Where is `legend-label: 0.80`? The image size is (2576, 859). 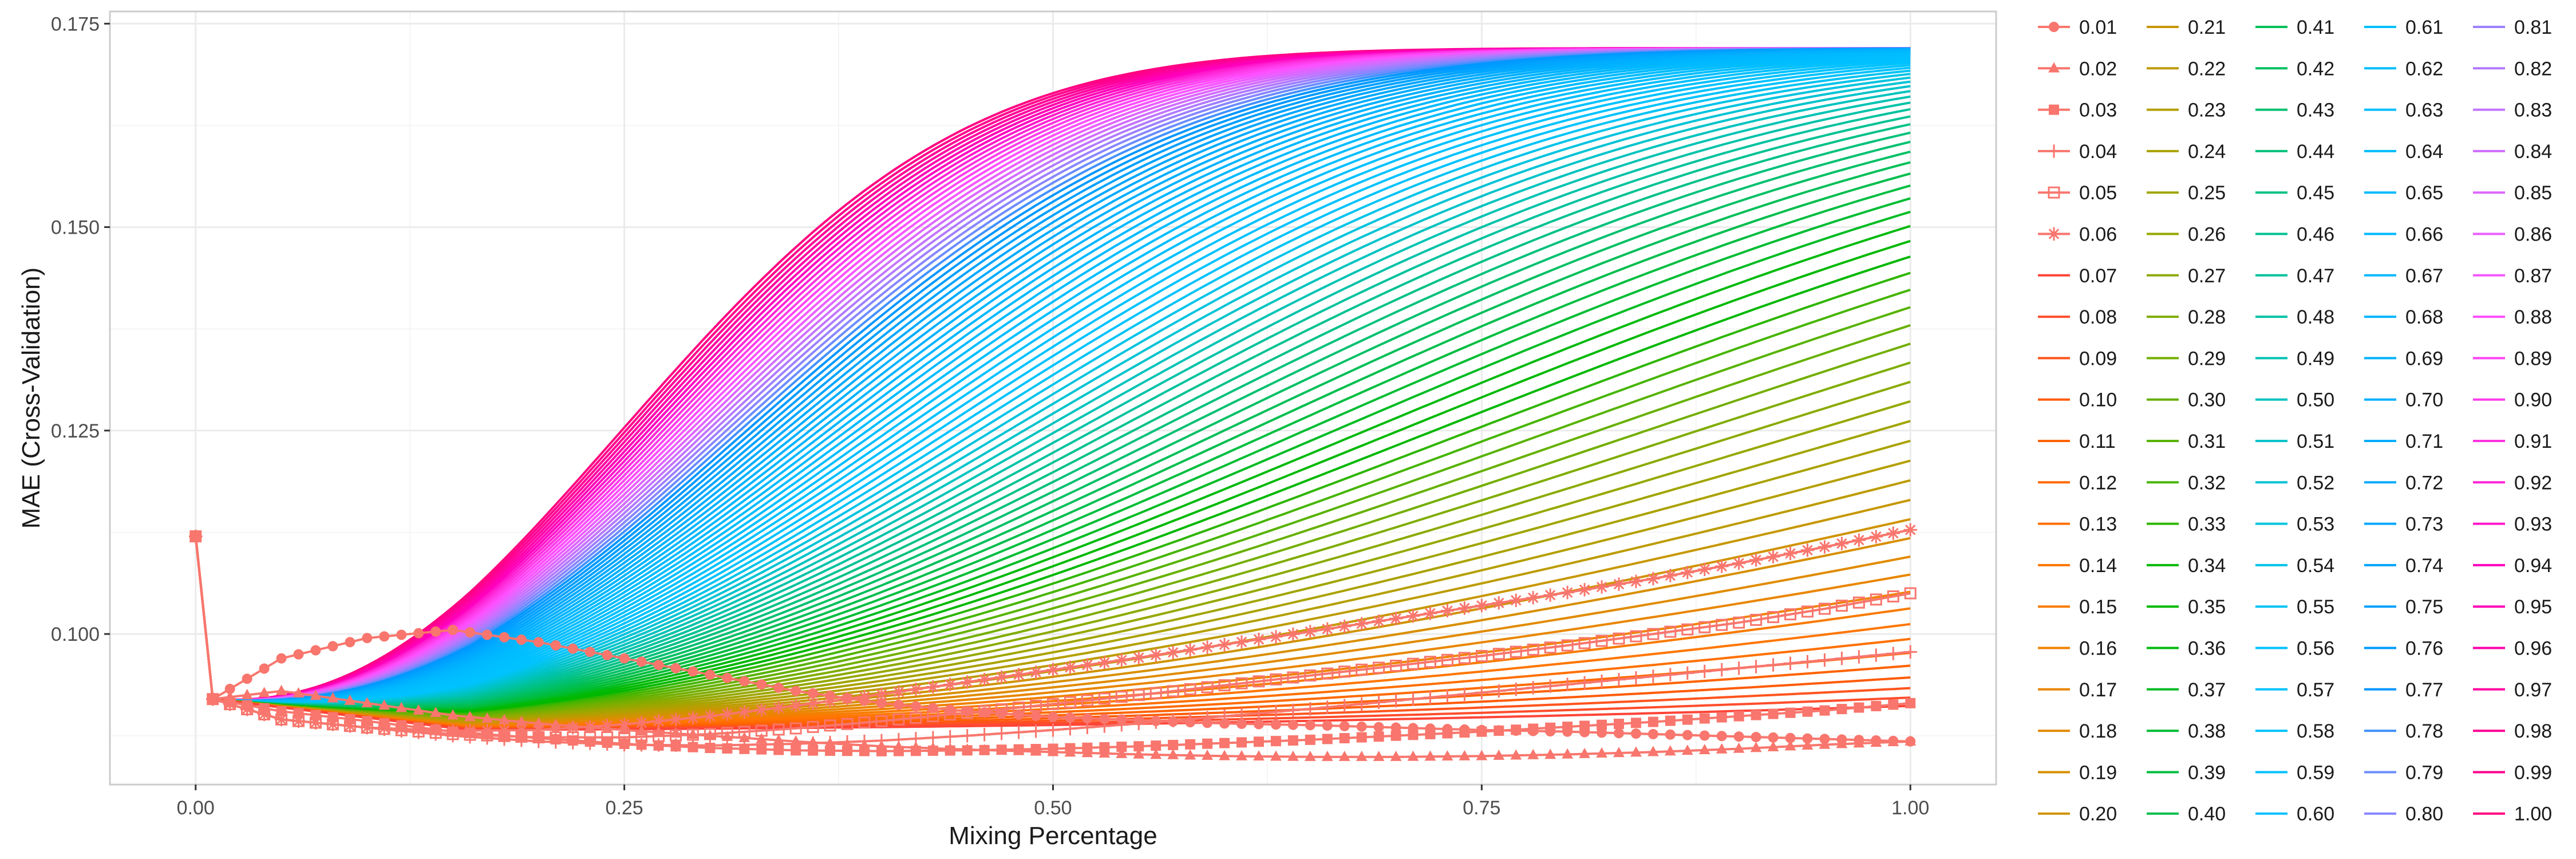 legend-label: 0.80 is located at coordinates (2424, 814).